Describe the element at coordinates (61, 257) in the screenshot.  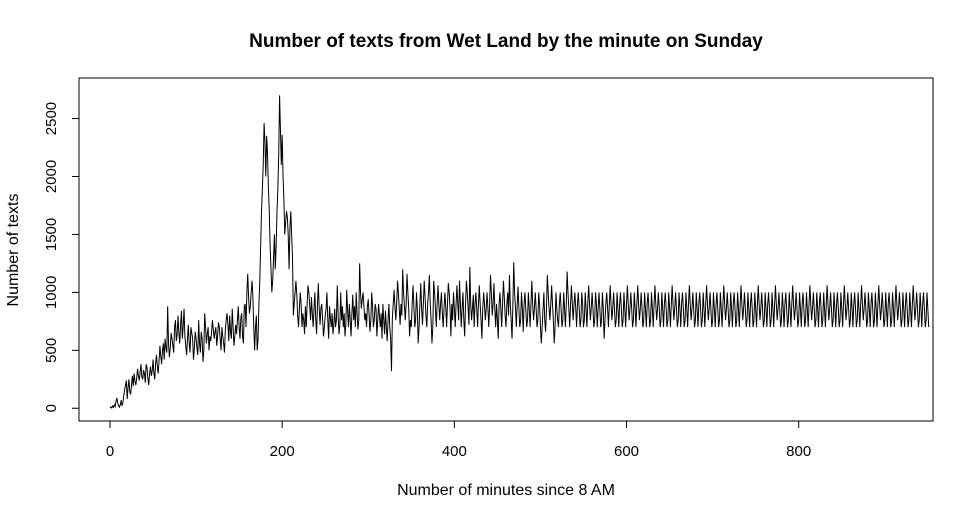
I see `y-axis: 0 500 1000 1500 2000 2500` at that location.